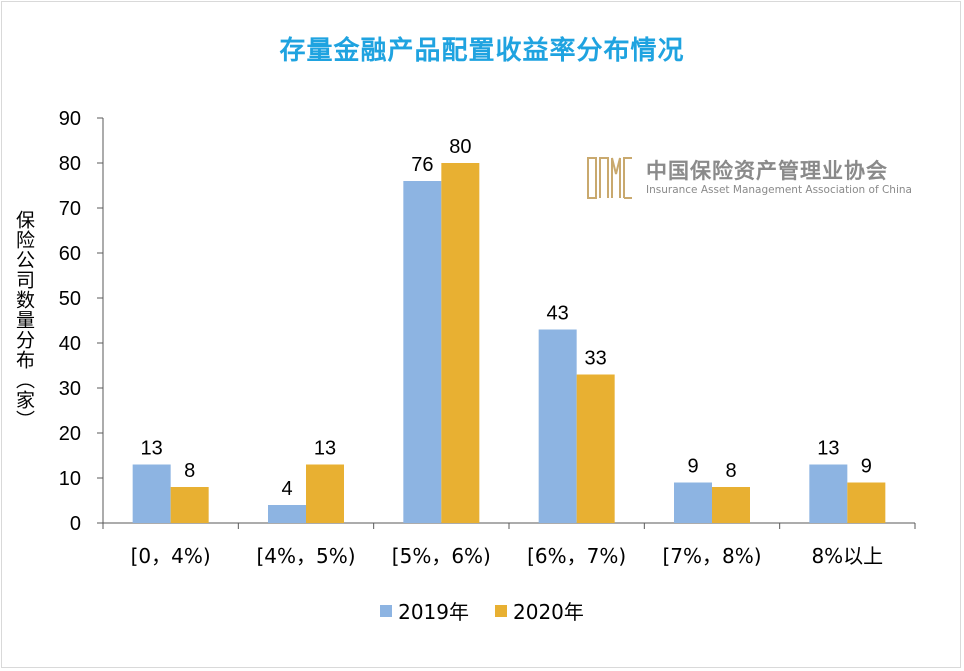 The width and height of the screenshot is (964, 671). Describe the element at coordinates (189, 505) in the screenshot. I see `bar-2020年-0` at that location.